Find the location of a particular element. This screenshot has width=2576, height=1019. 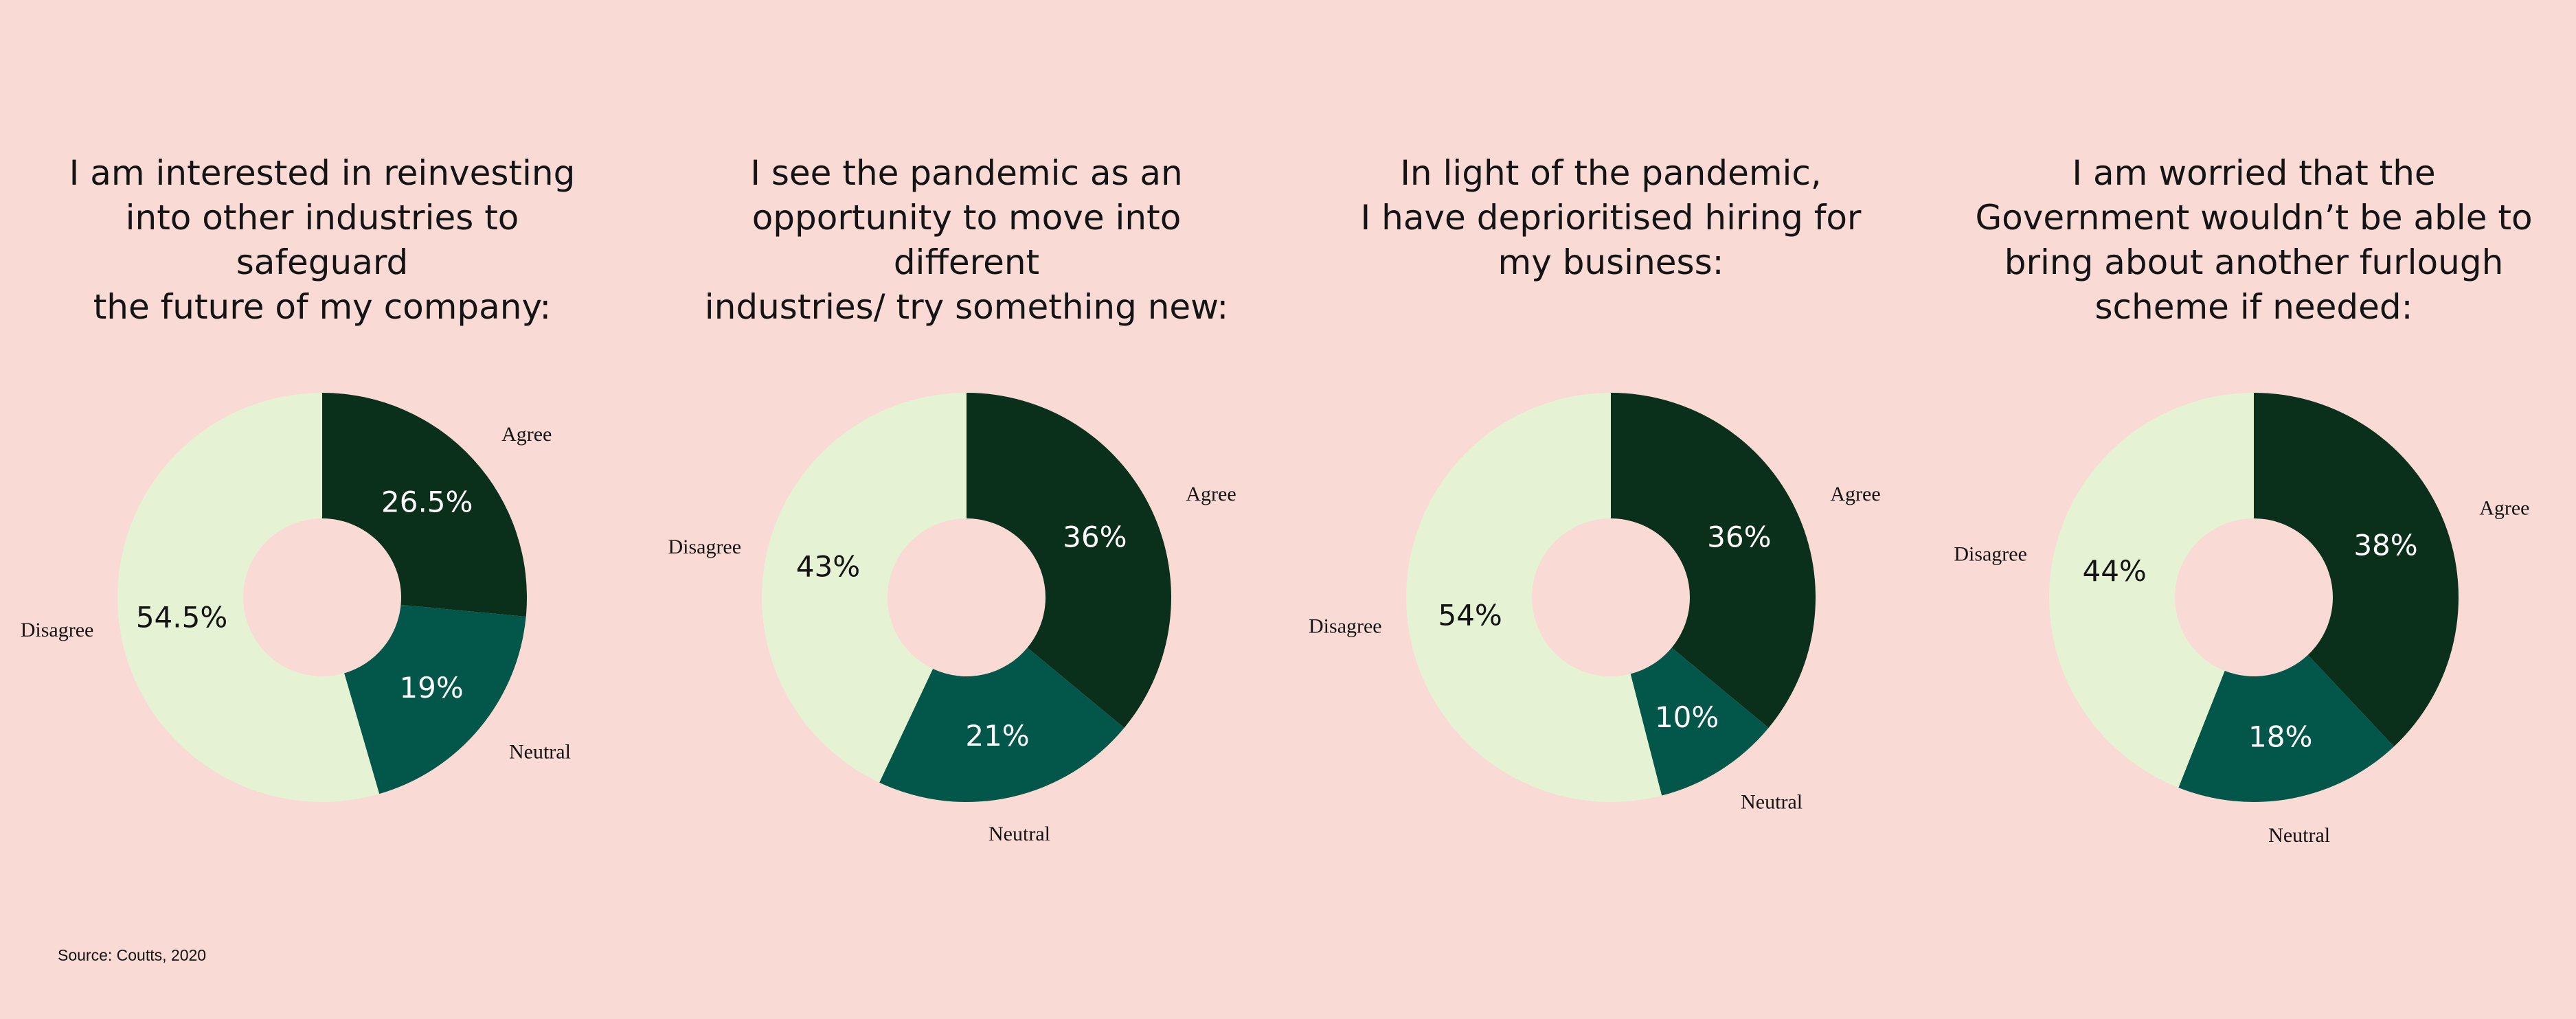

value-label-neutral: 18% is located at coordinates (2280, 736).